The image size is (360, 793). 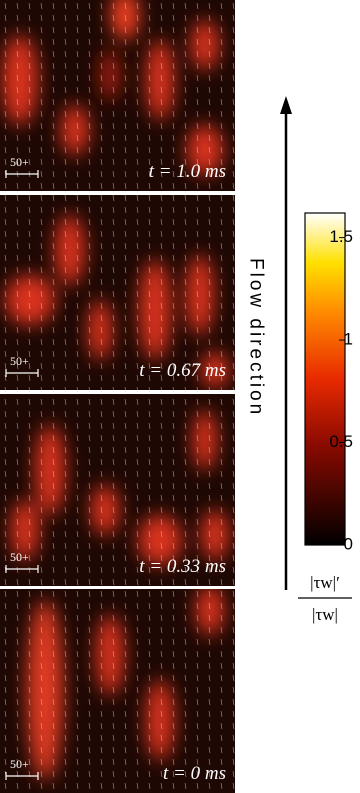 What do you see at coordinates (348, 339) in the screenshot?
I see `colorbar-tick-label: 1` at bounding box center [348, 339].